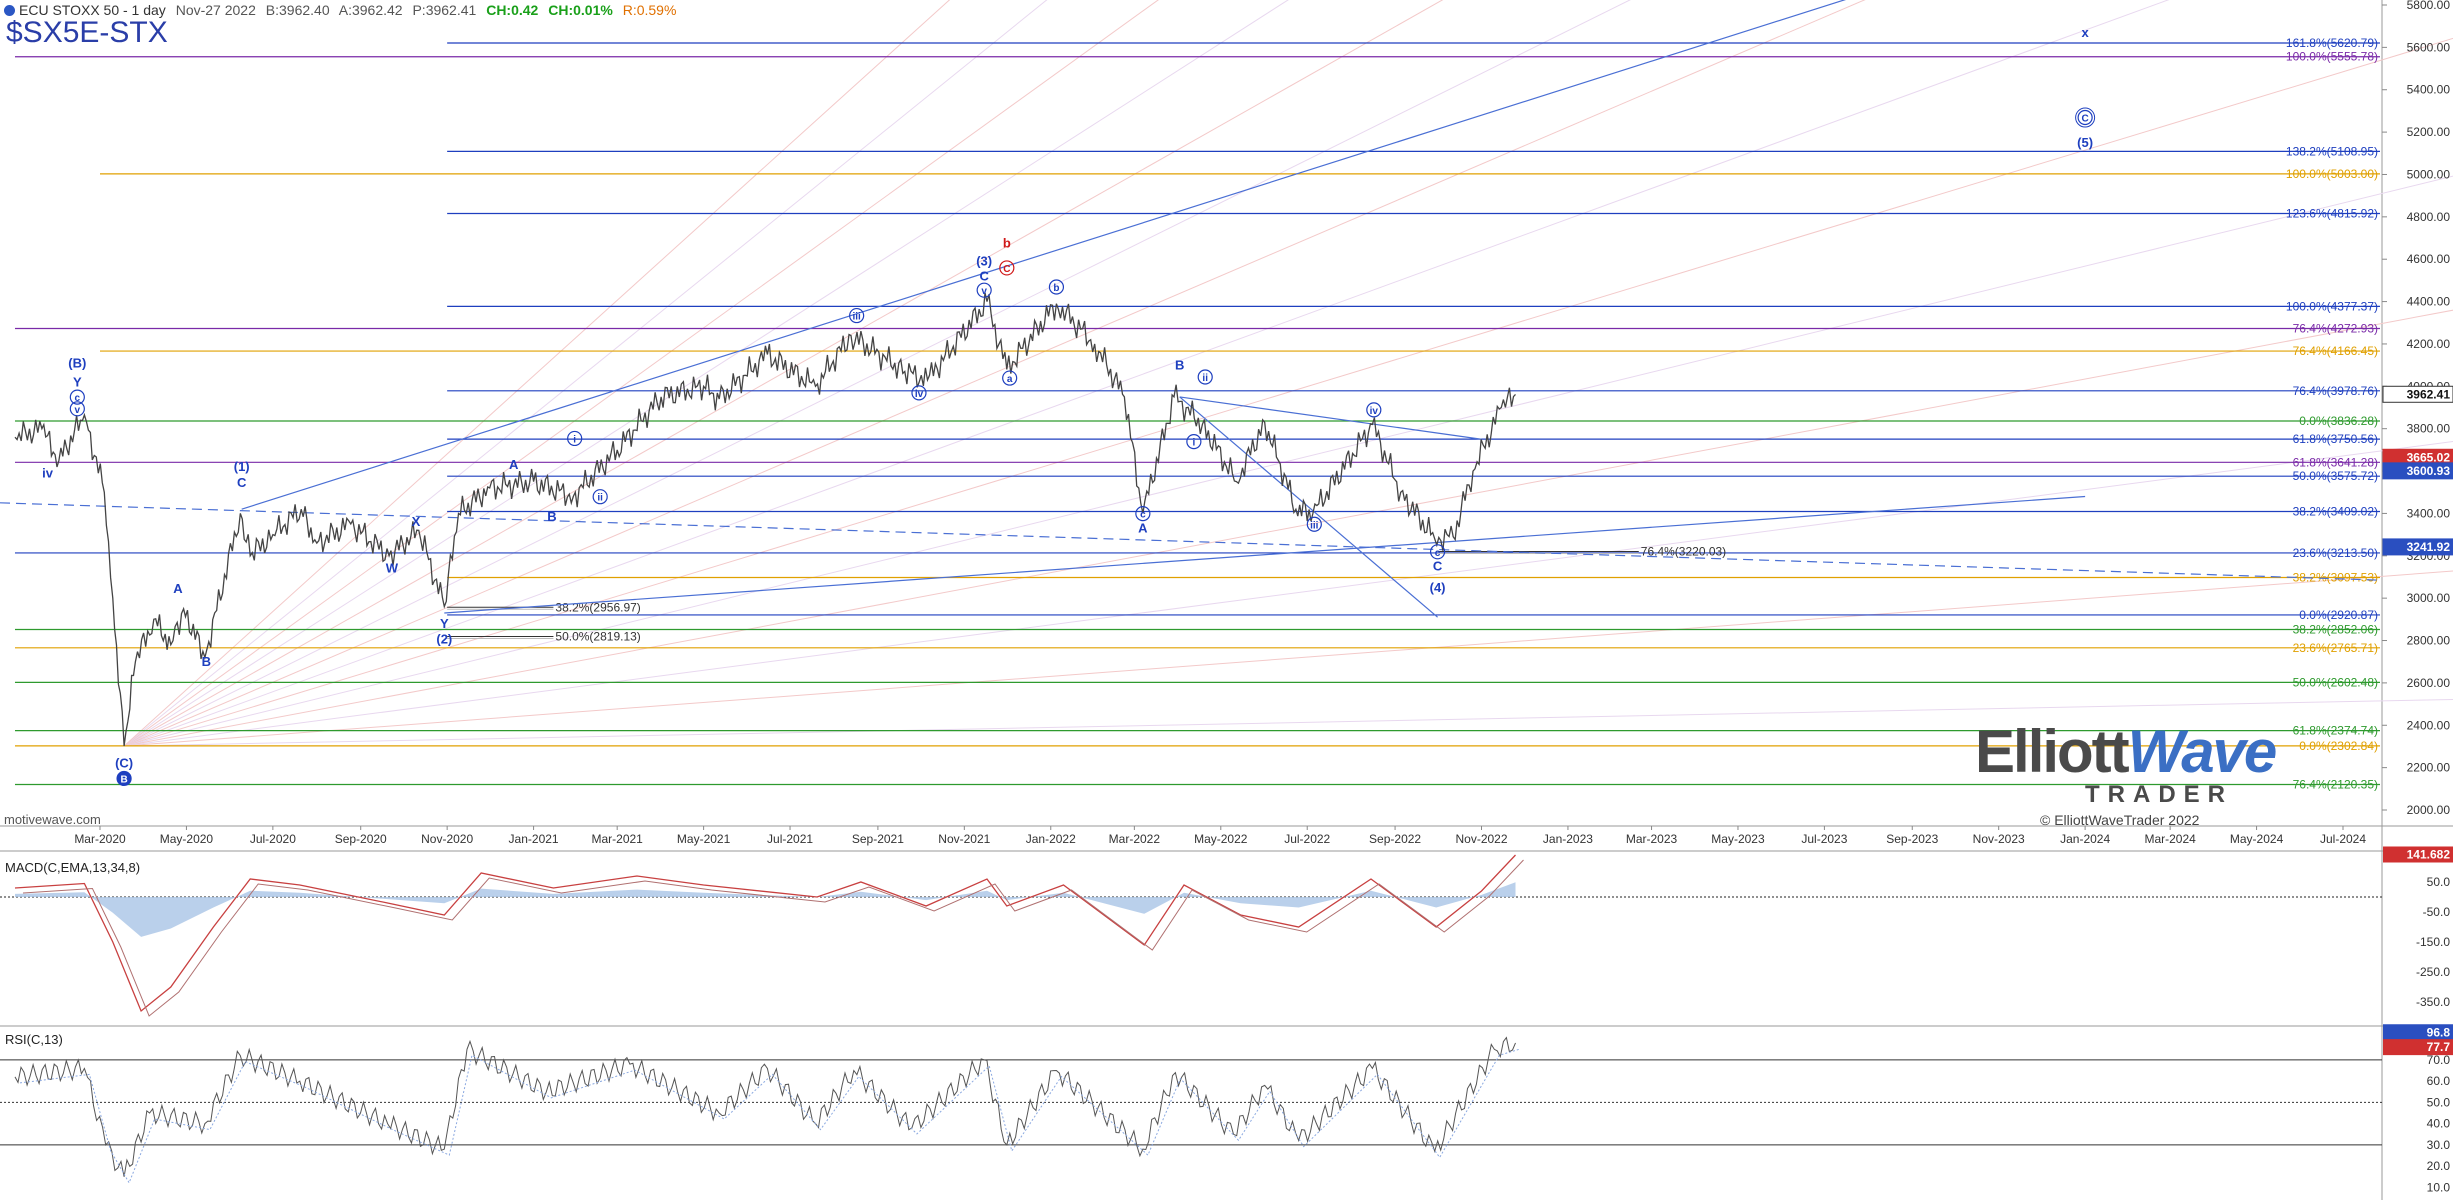 The width and height of the screenshot is (2453, 1200). What do you see at coordinates (2439, 1032) in the screenshot?
I see `rsi-badge-label: 96.8` at bounding box center [2439, 1032].